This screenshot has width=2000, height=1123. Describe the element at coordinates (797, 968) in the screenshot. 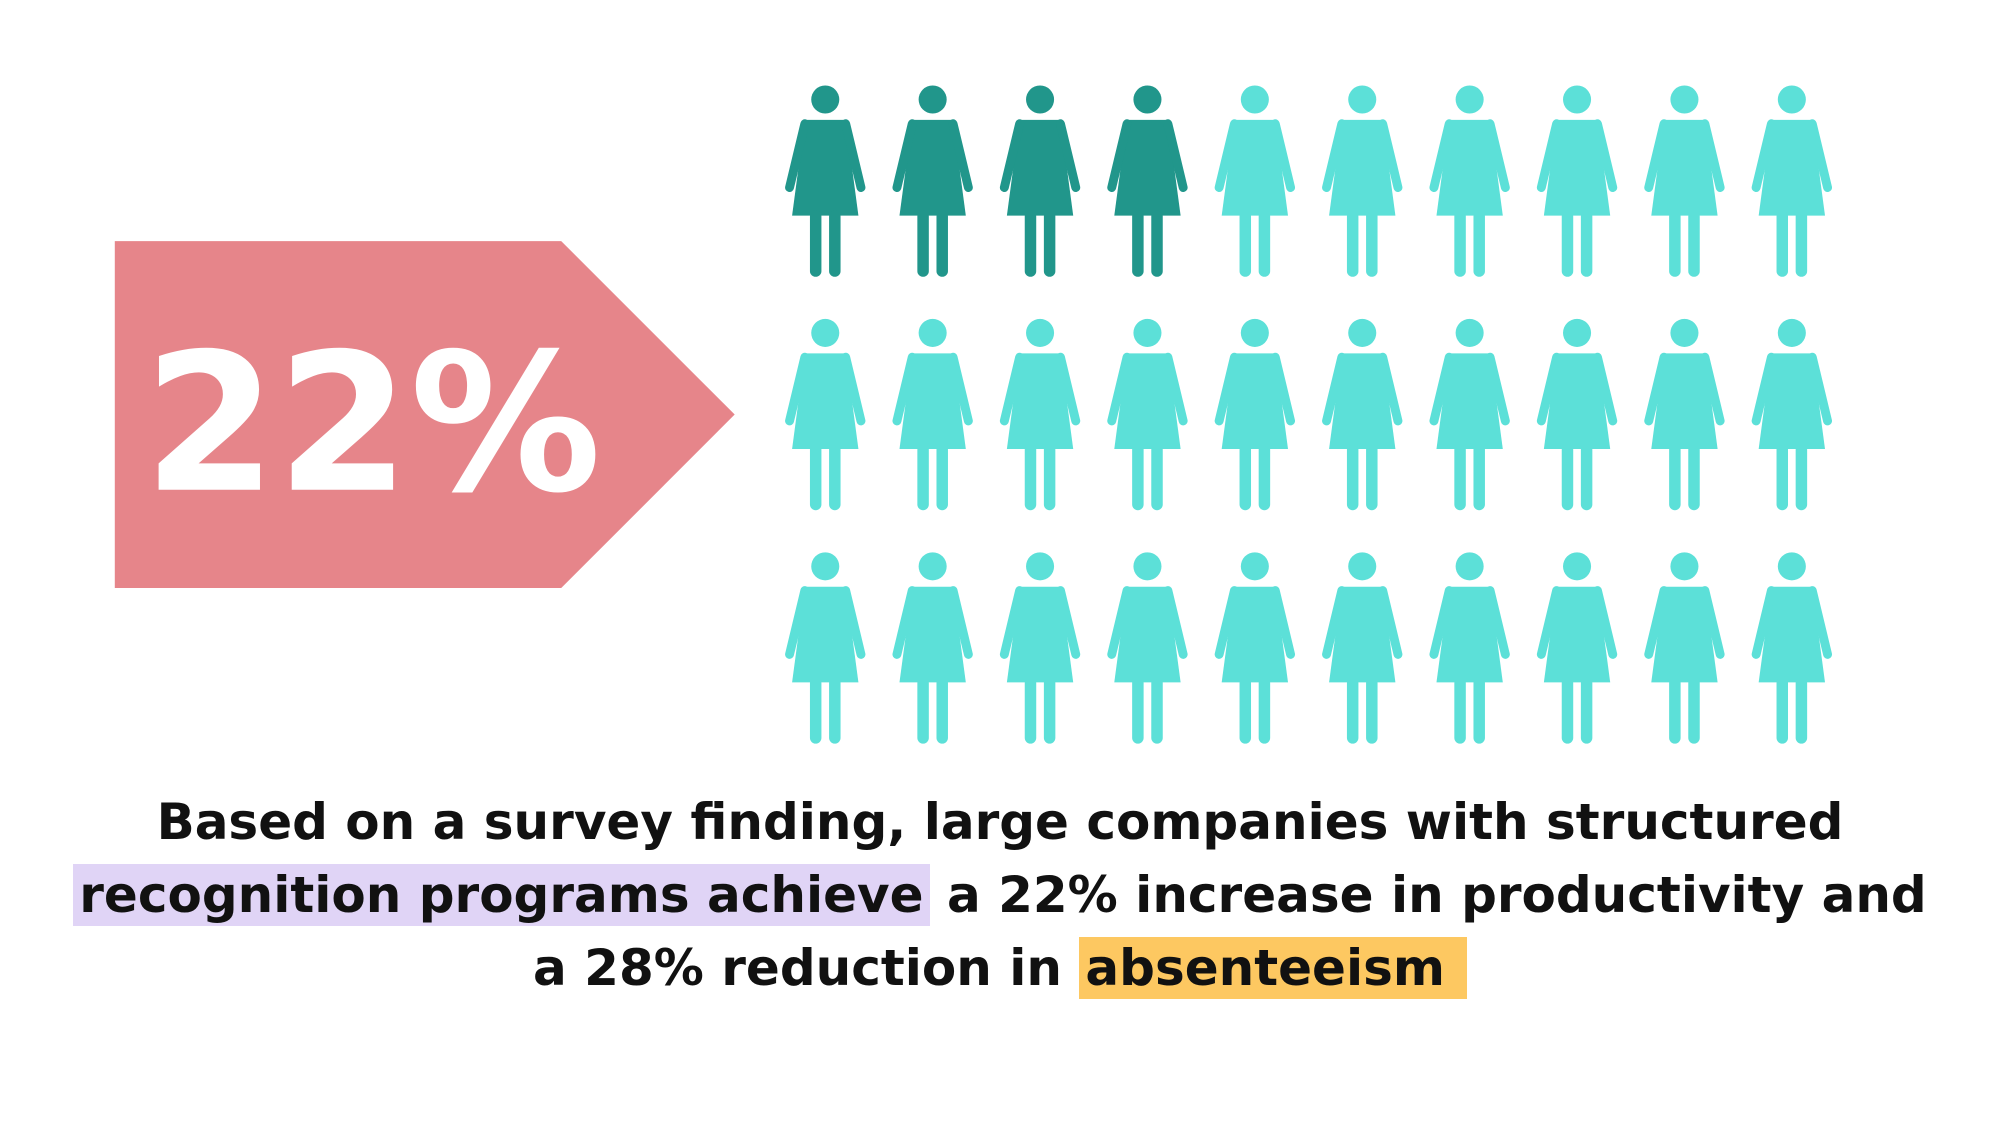

I see `caption-text: a 28% reduction in` at that location.